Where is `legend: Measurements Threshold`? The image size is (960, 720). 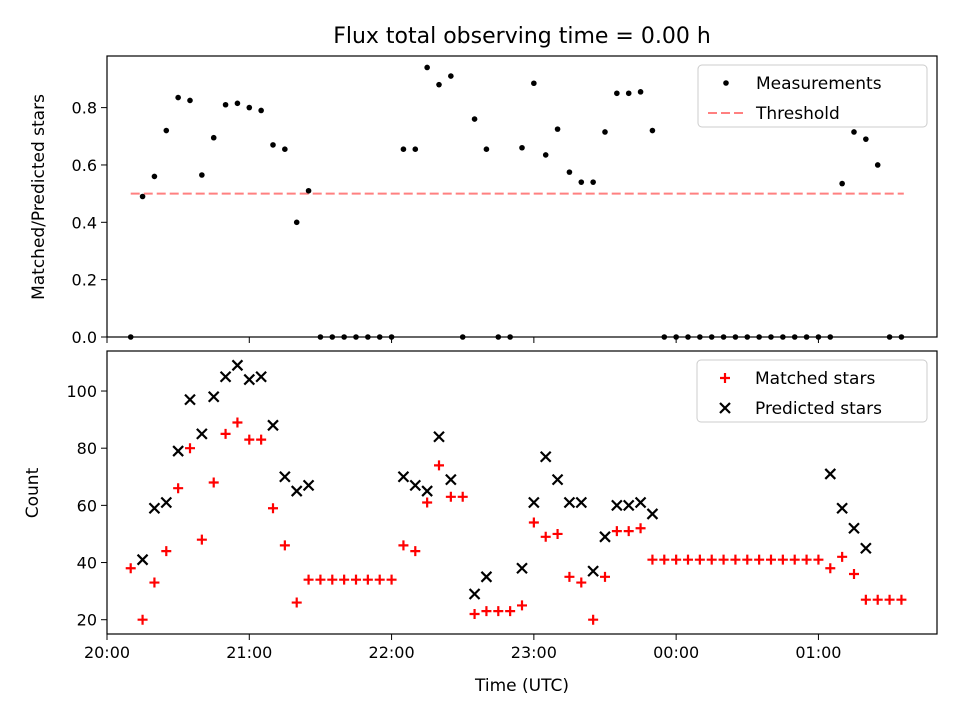
legend: Measurements Threshold is located at coordinates (812, 96).